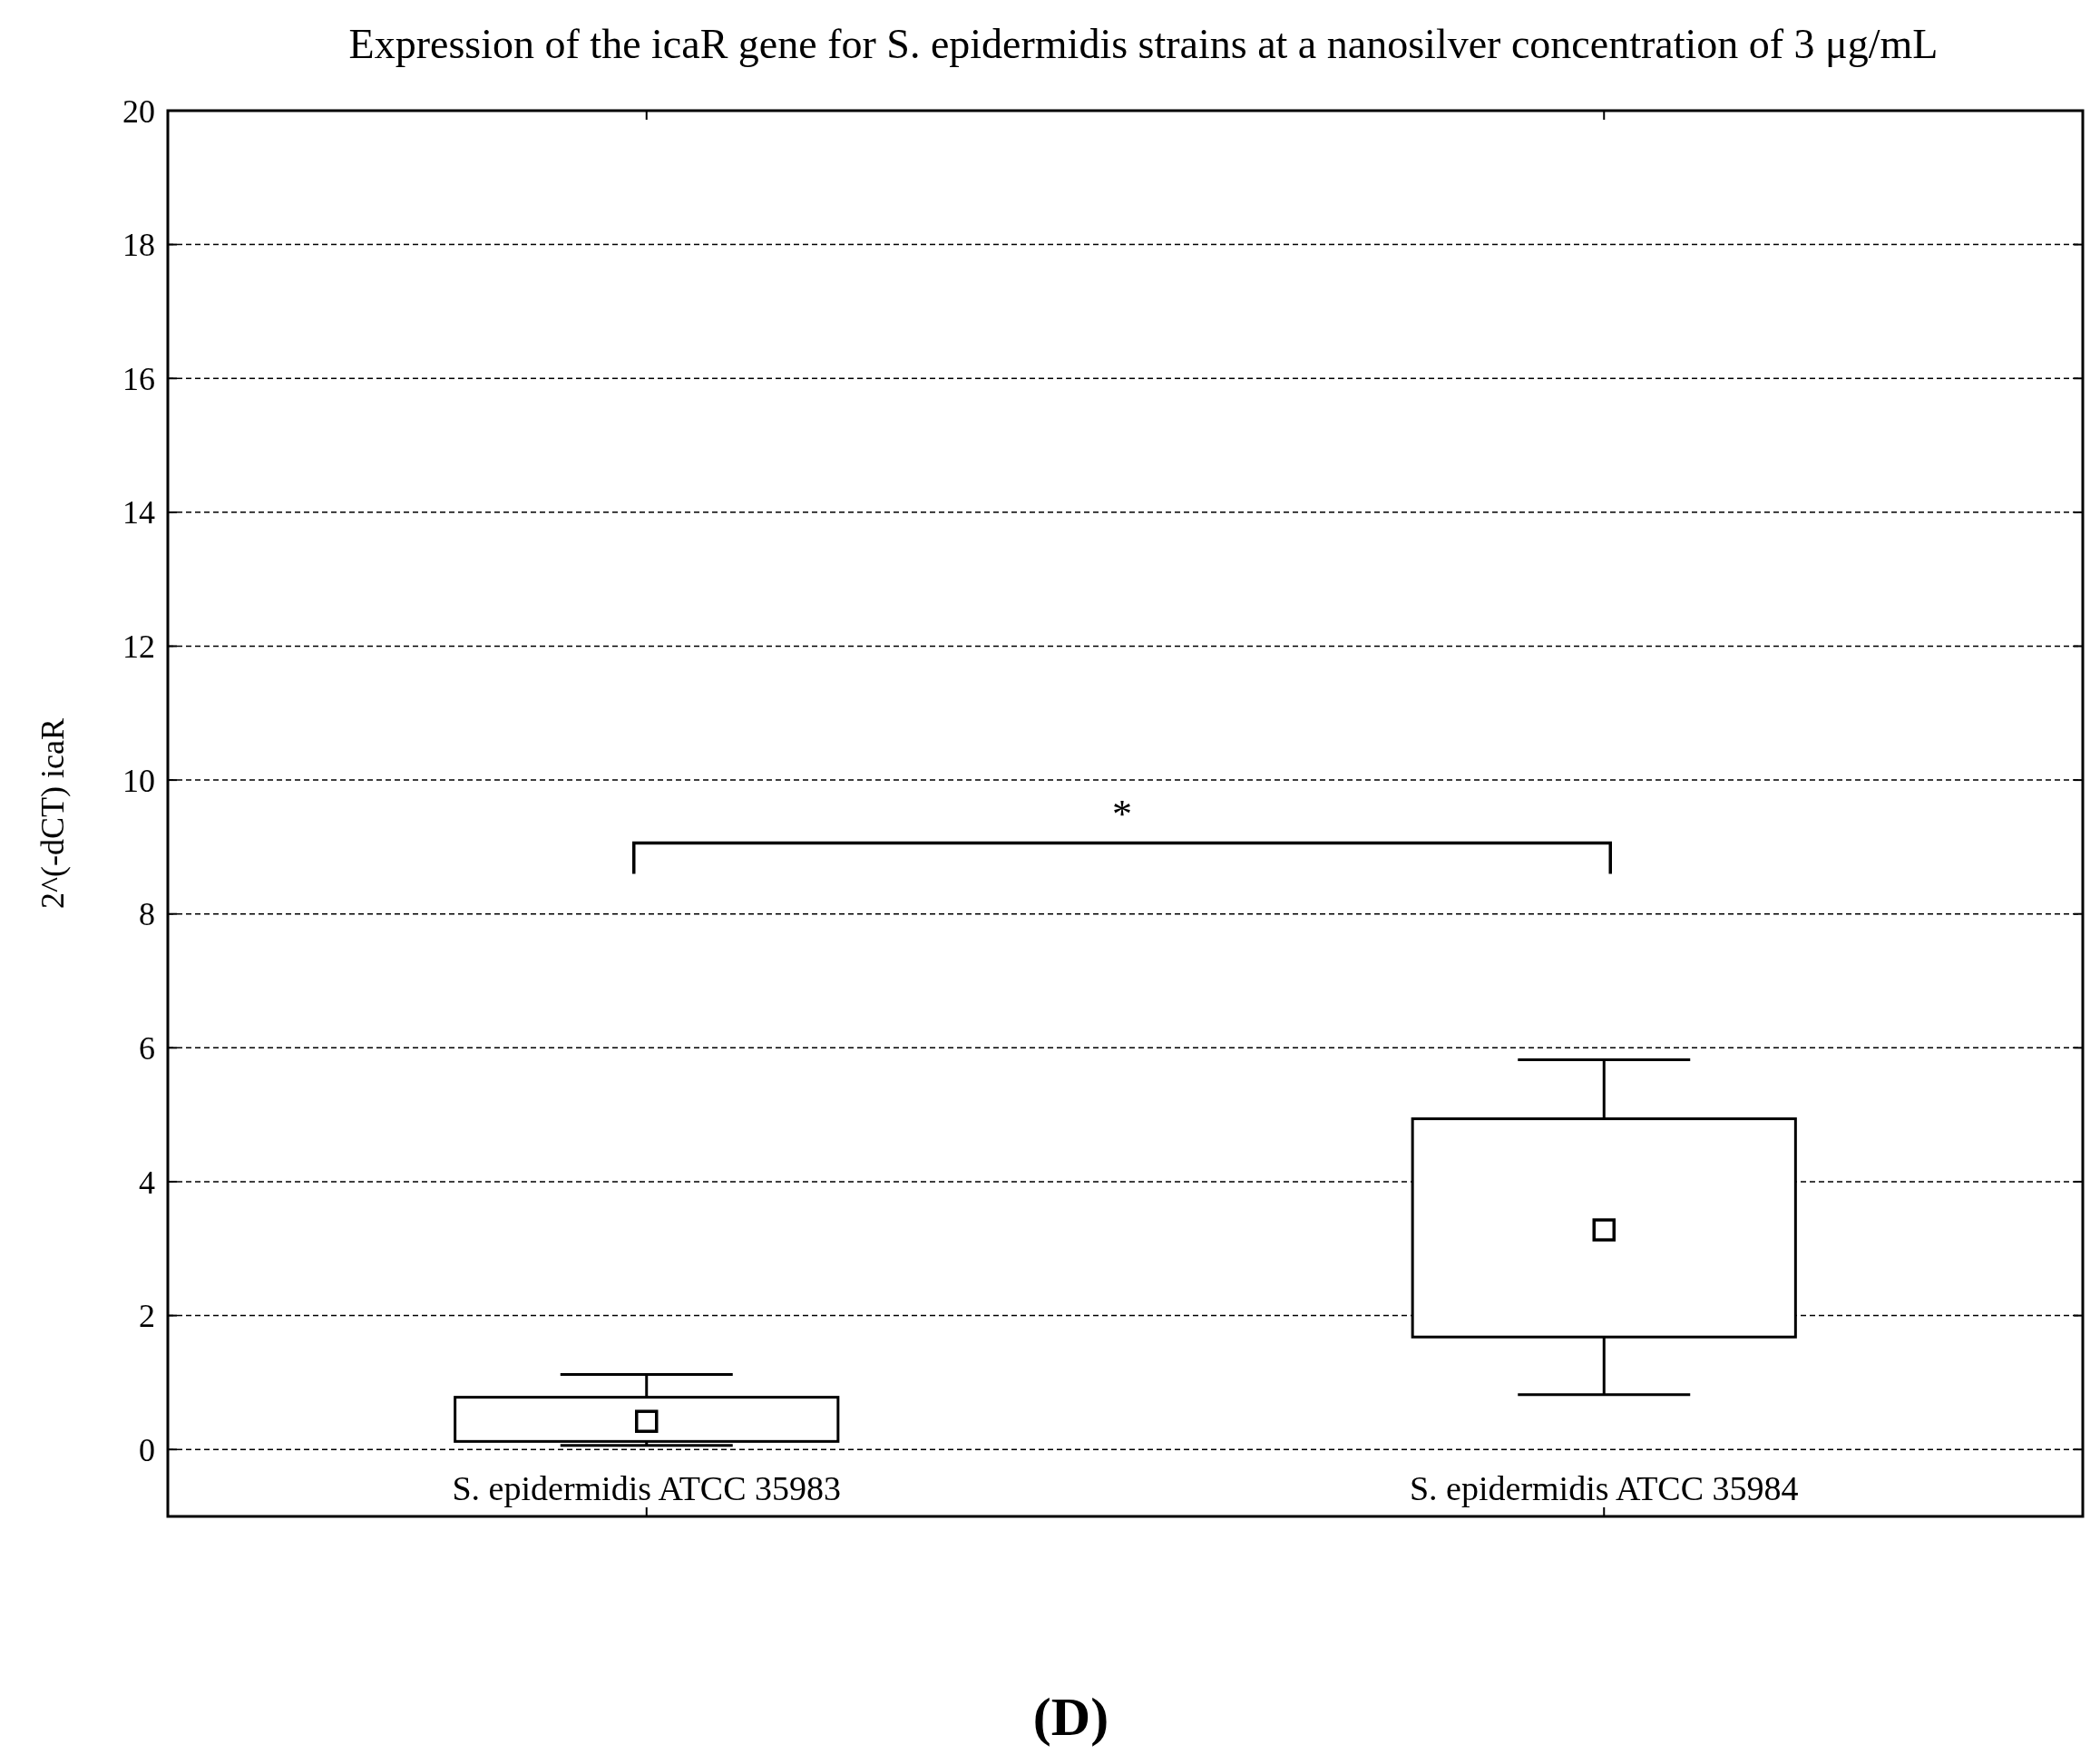  Describe the element at coordinates (147, 1182) in the screenshot. I see `y-tick-label: 4` at that location.